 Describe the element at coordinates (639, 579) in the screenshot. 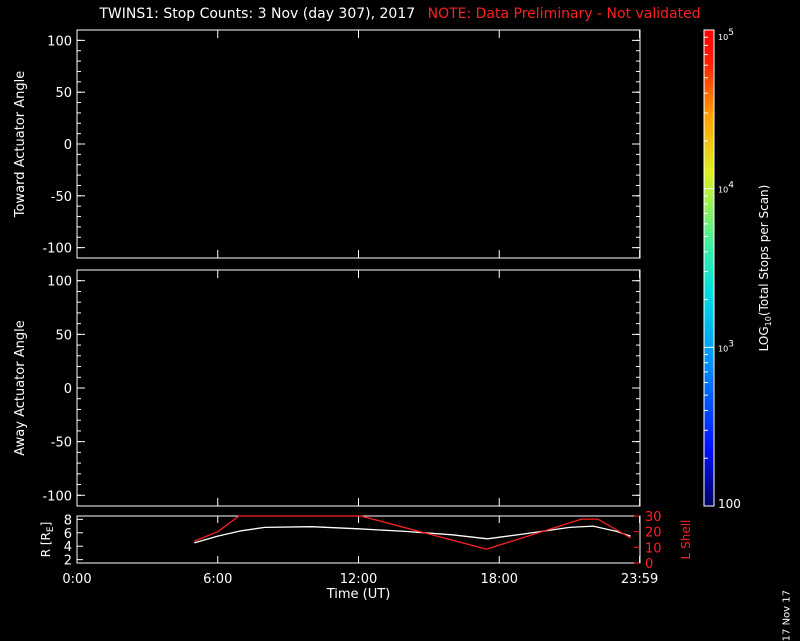

I see `xtick-label: 23:59` at that location.